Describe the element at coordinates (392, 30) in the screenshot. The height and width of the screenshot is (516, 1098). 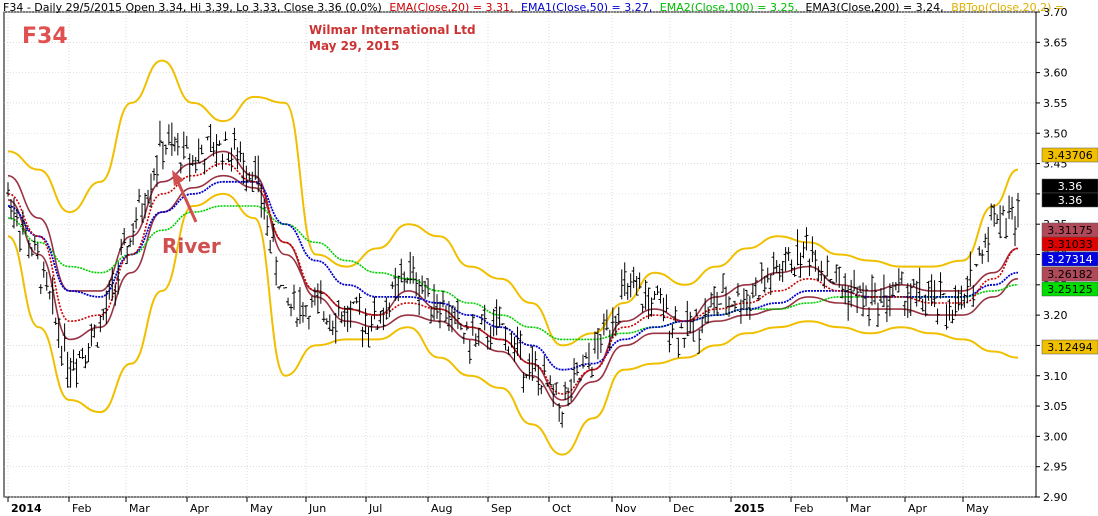
I see `company-name: Wilmar International Ltd` at that location.